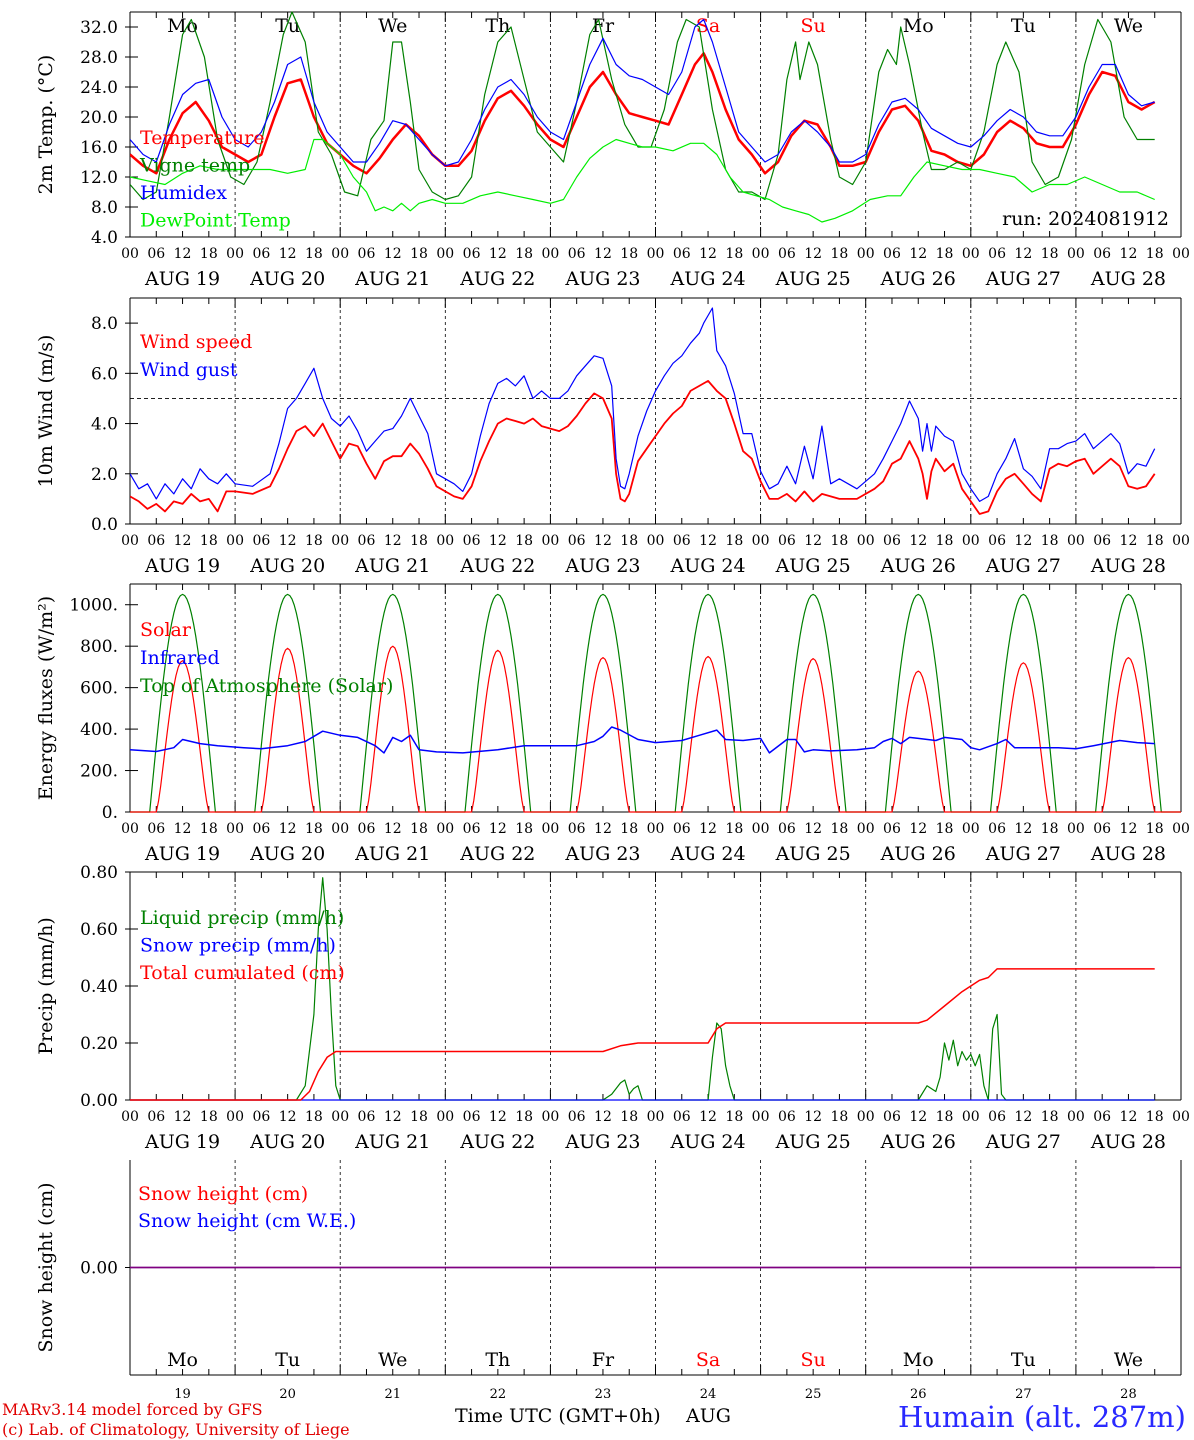 The height and width of the screenshot is (1440, 1194). What do you see at coordinates (498, 1394) in the screenshot?
I see `day-number-label: 22` at bounding box center [498, 1394].